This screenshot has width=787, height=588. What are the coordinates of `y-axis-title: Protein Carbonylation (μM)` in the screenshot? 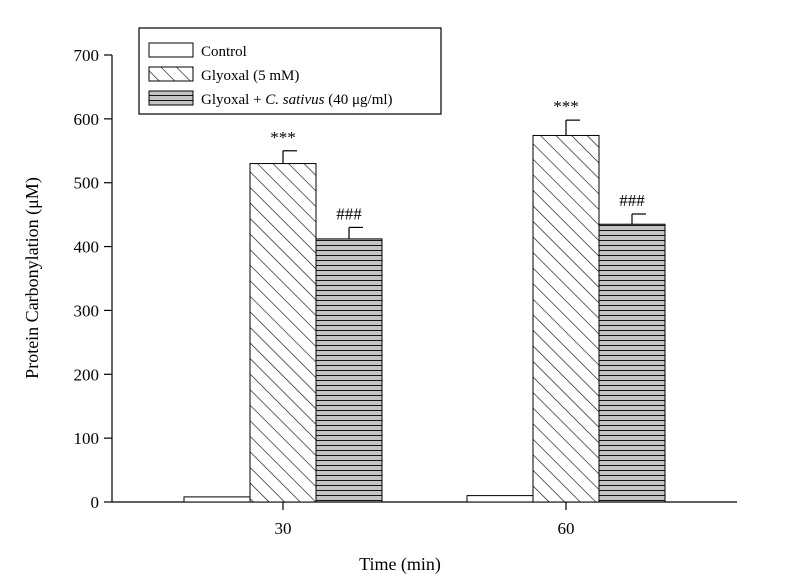 It's located at (32, 278).